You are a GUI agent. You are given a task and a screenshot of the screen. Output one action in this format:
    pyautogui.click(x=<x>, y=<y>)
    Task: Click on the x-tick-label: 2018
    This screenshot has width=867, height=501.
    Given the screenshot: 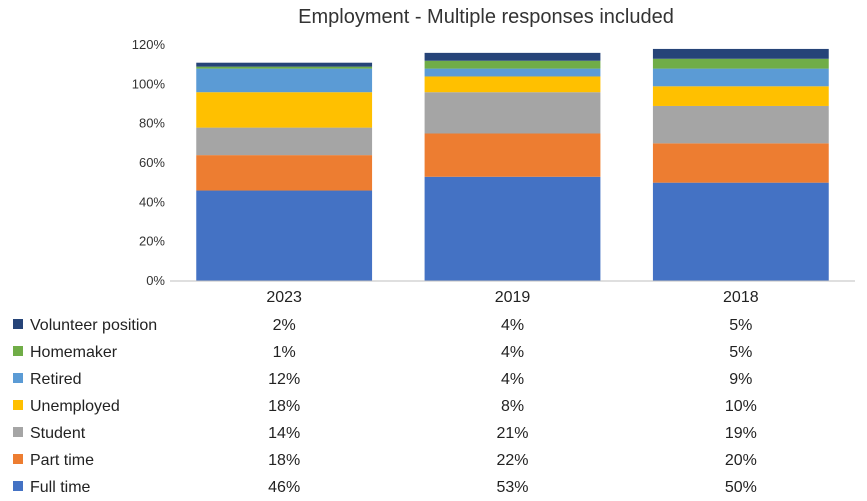 What is the action you would take?
    pyautogui.click(x=741, y=297)
    